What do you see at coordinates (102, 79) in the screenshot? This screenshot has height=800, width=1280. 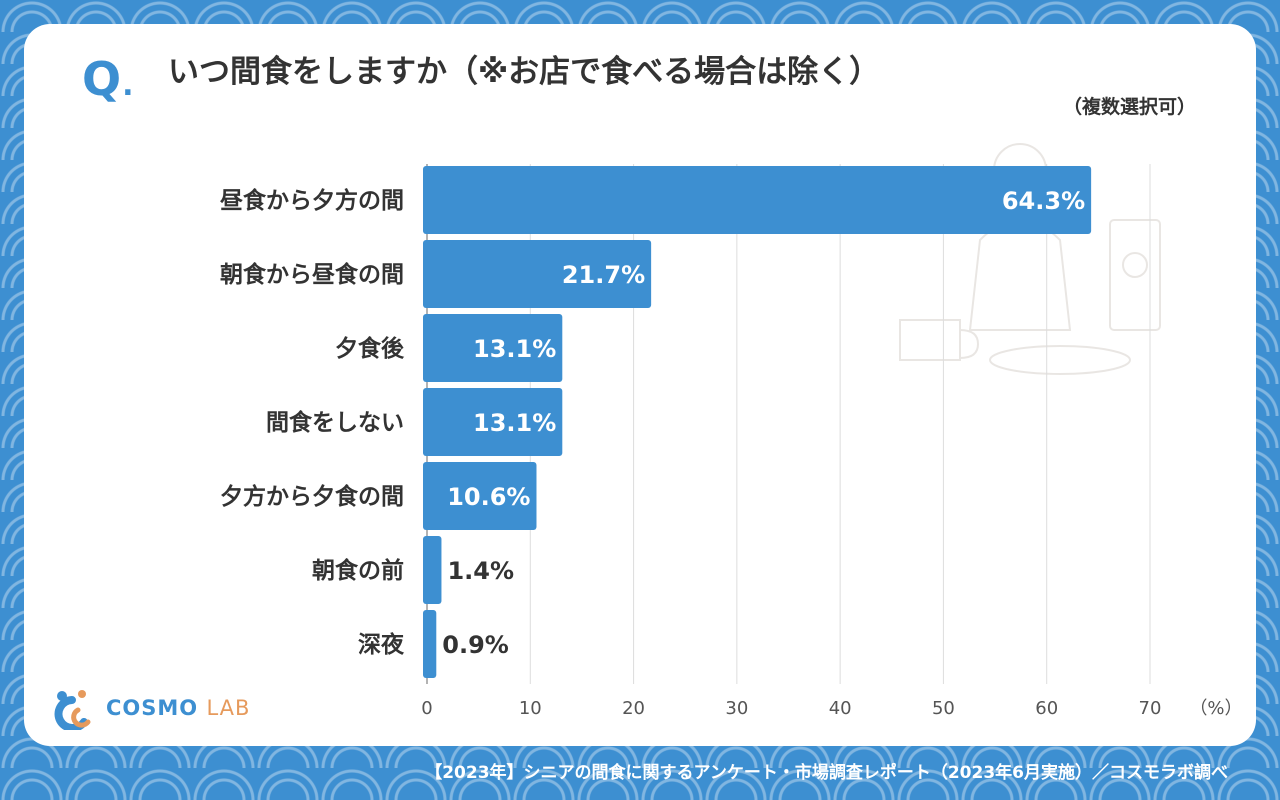 I see `question-letter: Q` at bounding box center [102, 79].